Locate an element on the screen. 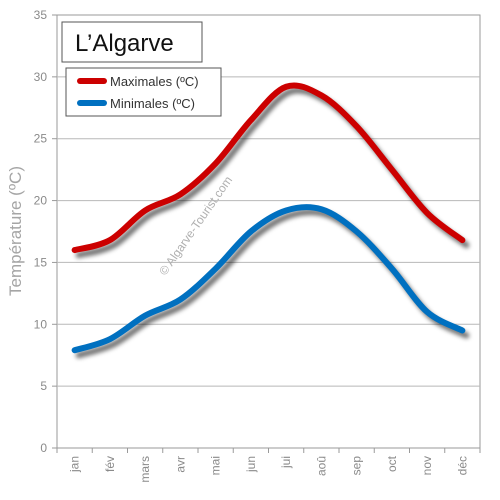  legend-label: Maximales (ºC) is located at coordinates (154, 81).